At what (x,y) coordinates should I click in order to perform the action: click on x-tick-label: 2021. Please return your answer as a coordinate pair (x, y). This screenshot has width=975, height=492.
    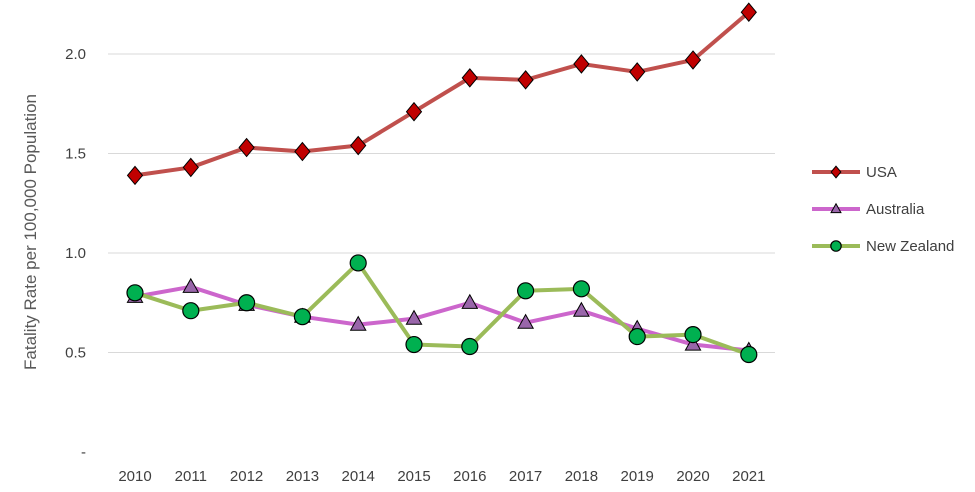
    Looking at the image, I should click on (748, 476).